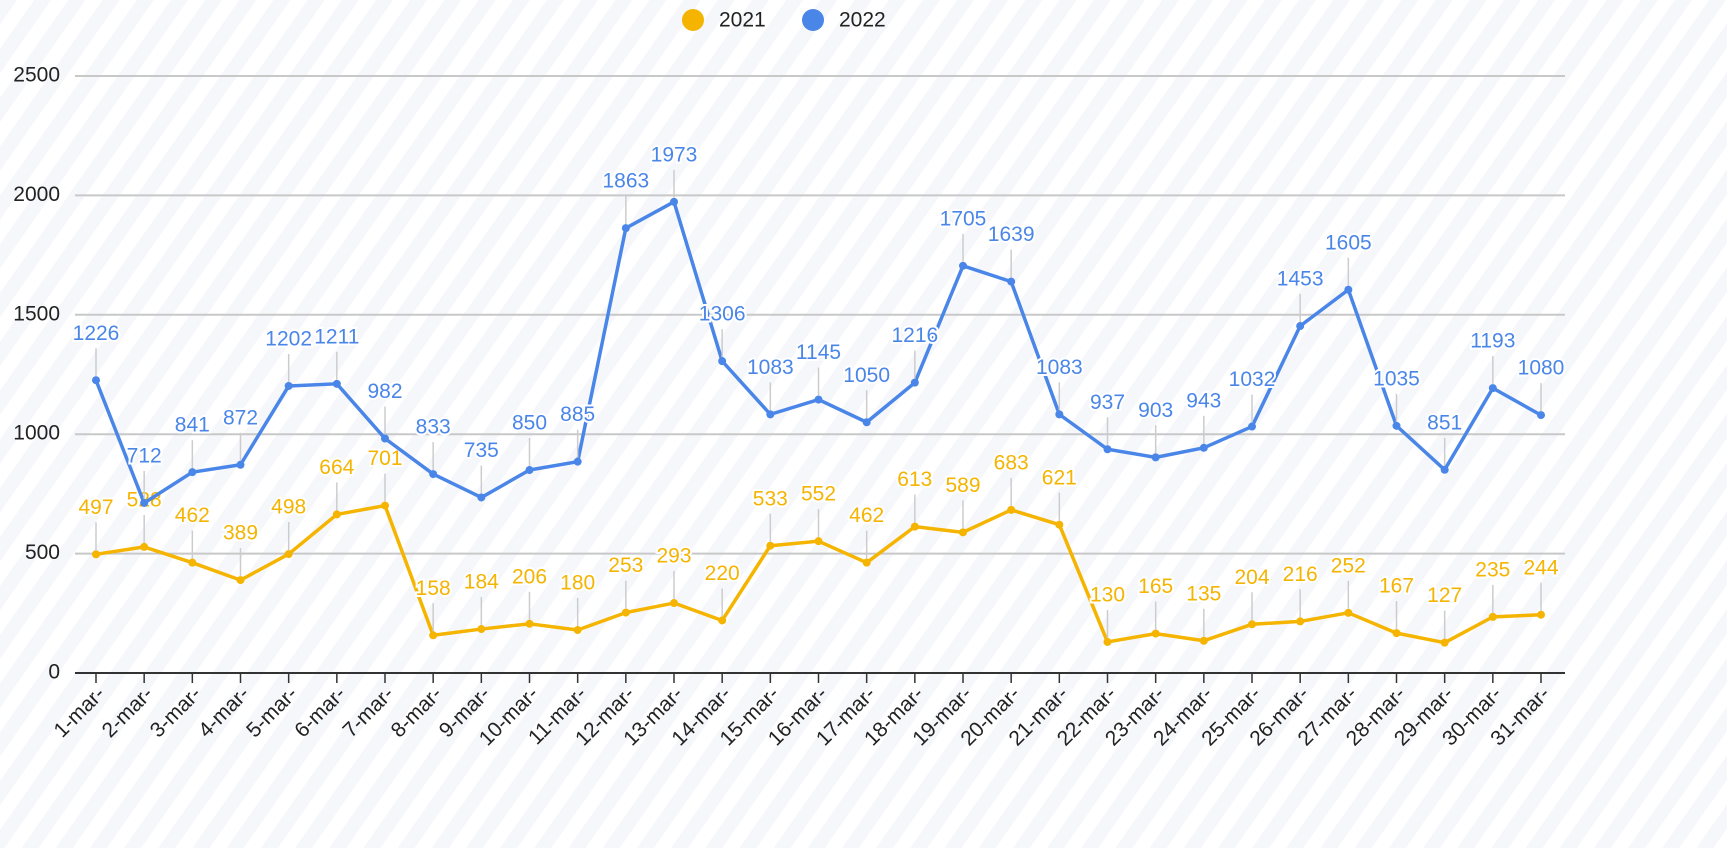  What do you see at coordinates (1300, 574) in the screenshot?
I see `data-label: 216` at bounding box center [1300, 574].